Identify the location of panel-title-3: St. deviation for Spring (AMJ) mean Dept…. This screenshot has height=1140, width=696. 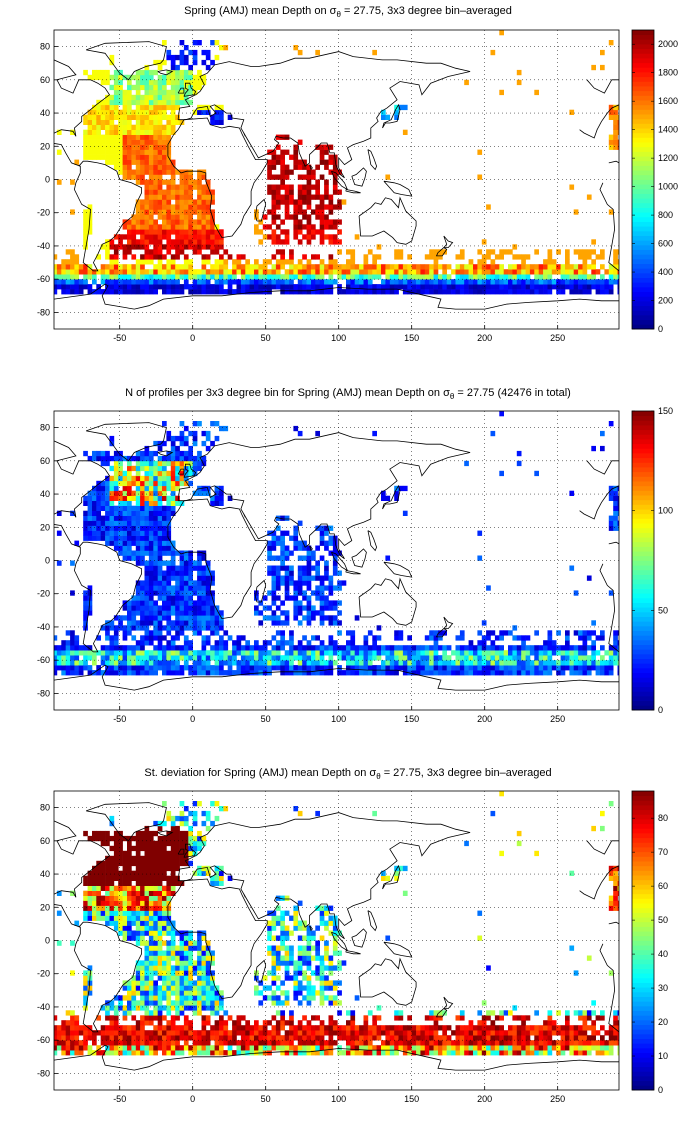
(347, 774).